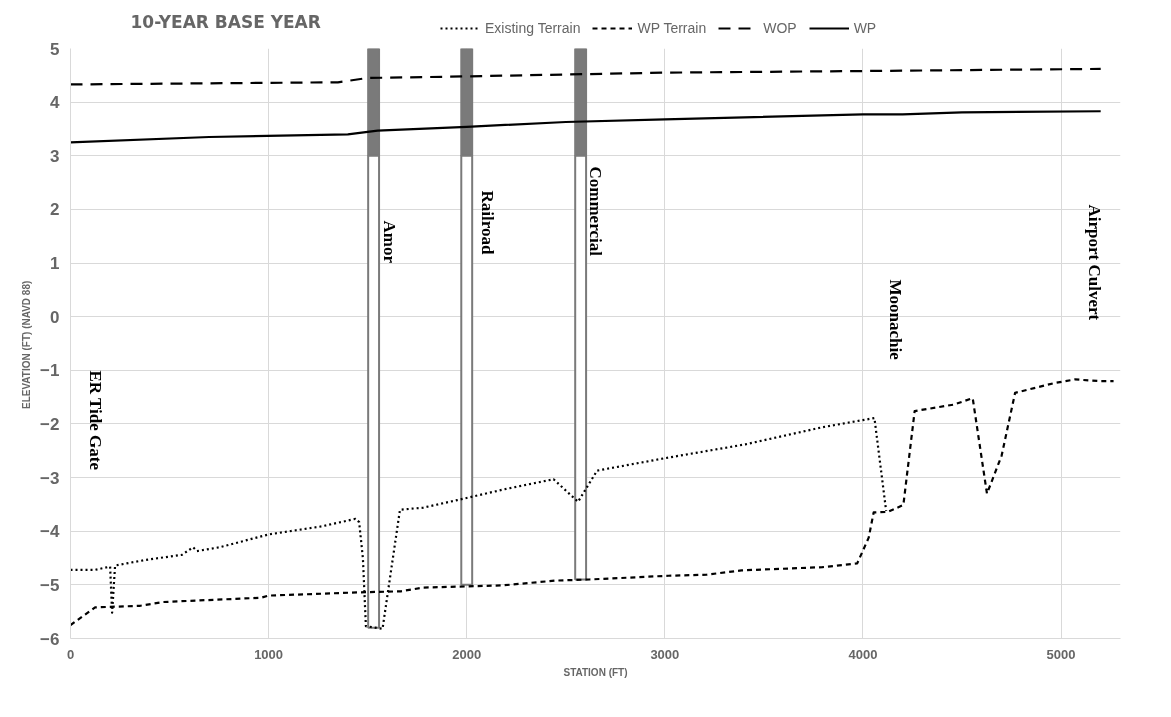  I want to click on y-tick-label: −5, so click(50, 585).